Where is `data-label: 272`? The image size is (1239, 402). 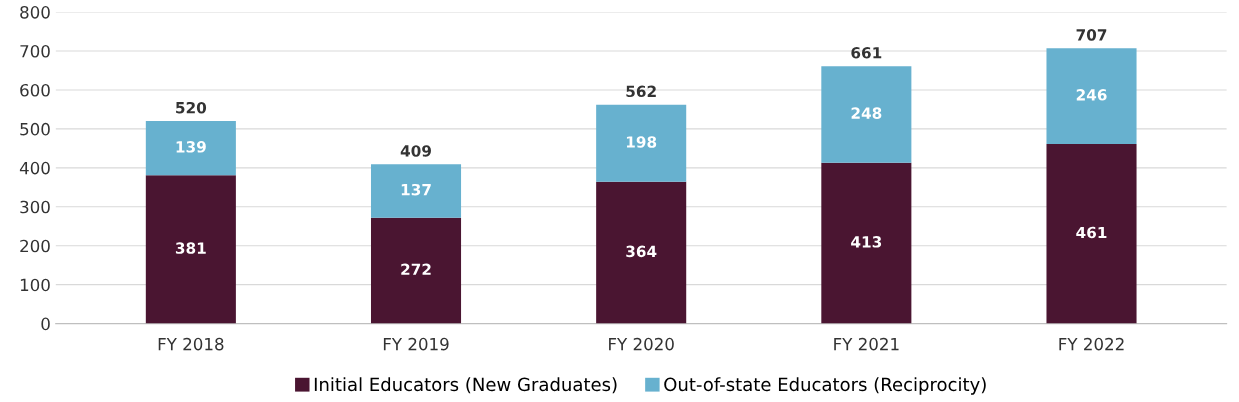 data-label: 272 is located at coordinates (416, 269).